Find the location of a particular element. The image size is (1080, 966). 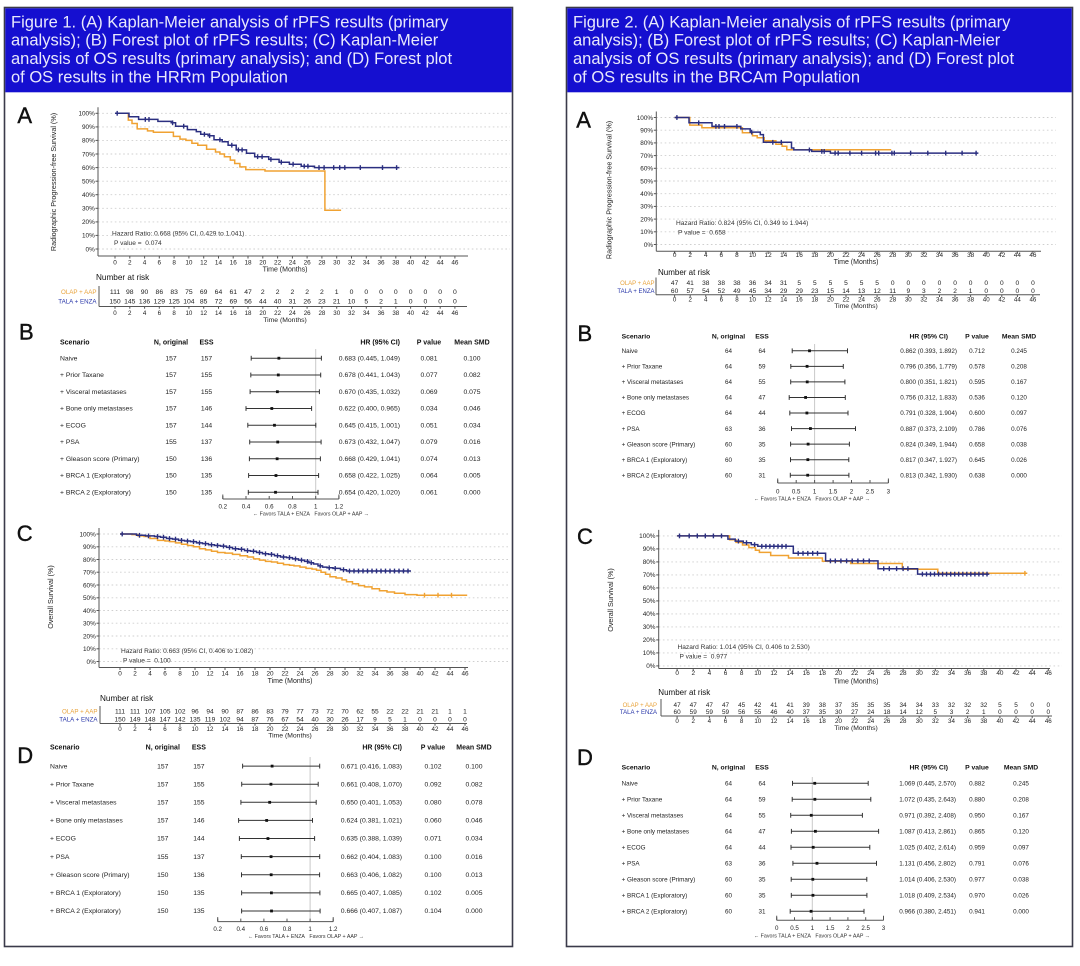

svg-text: + Prior Taxane is located at coordinates (642, 800).